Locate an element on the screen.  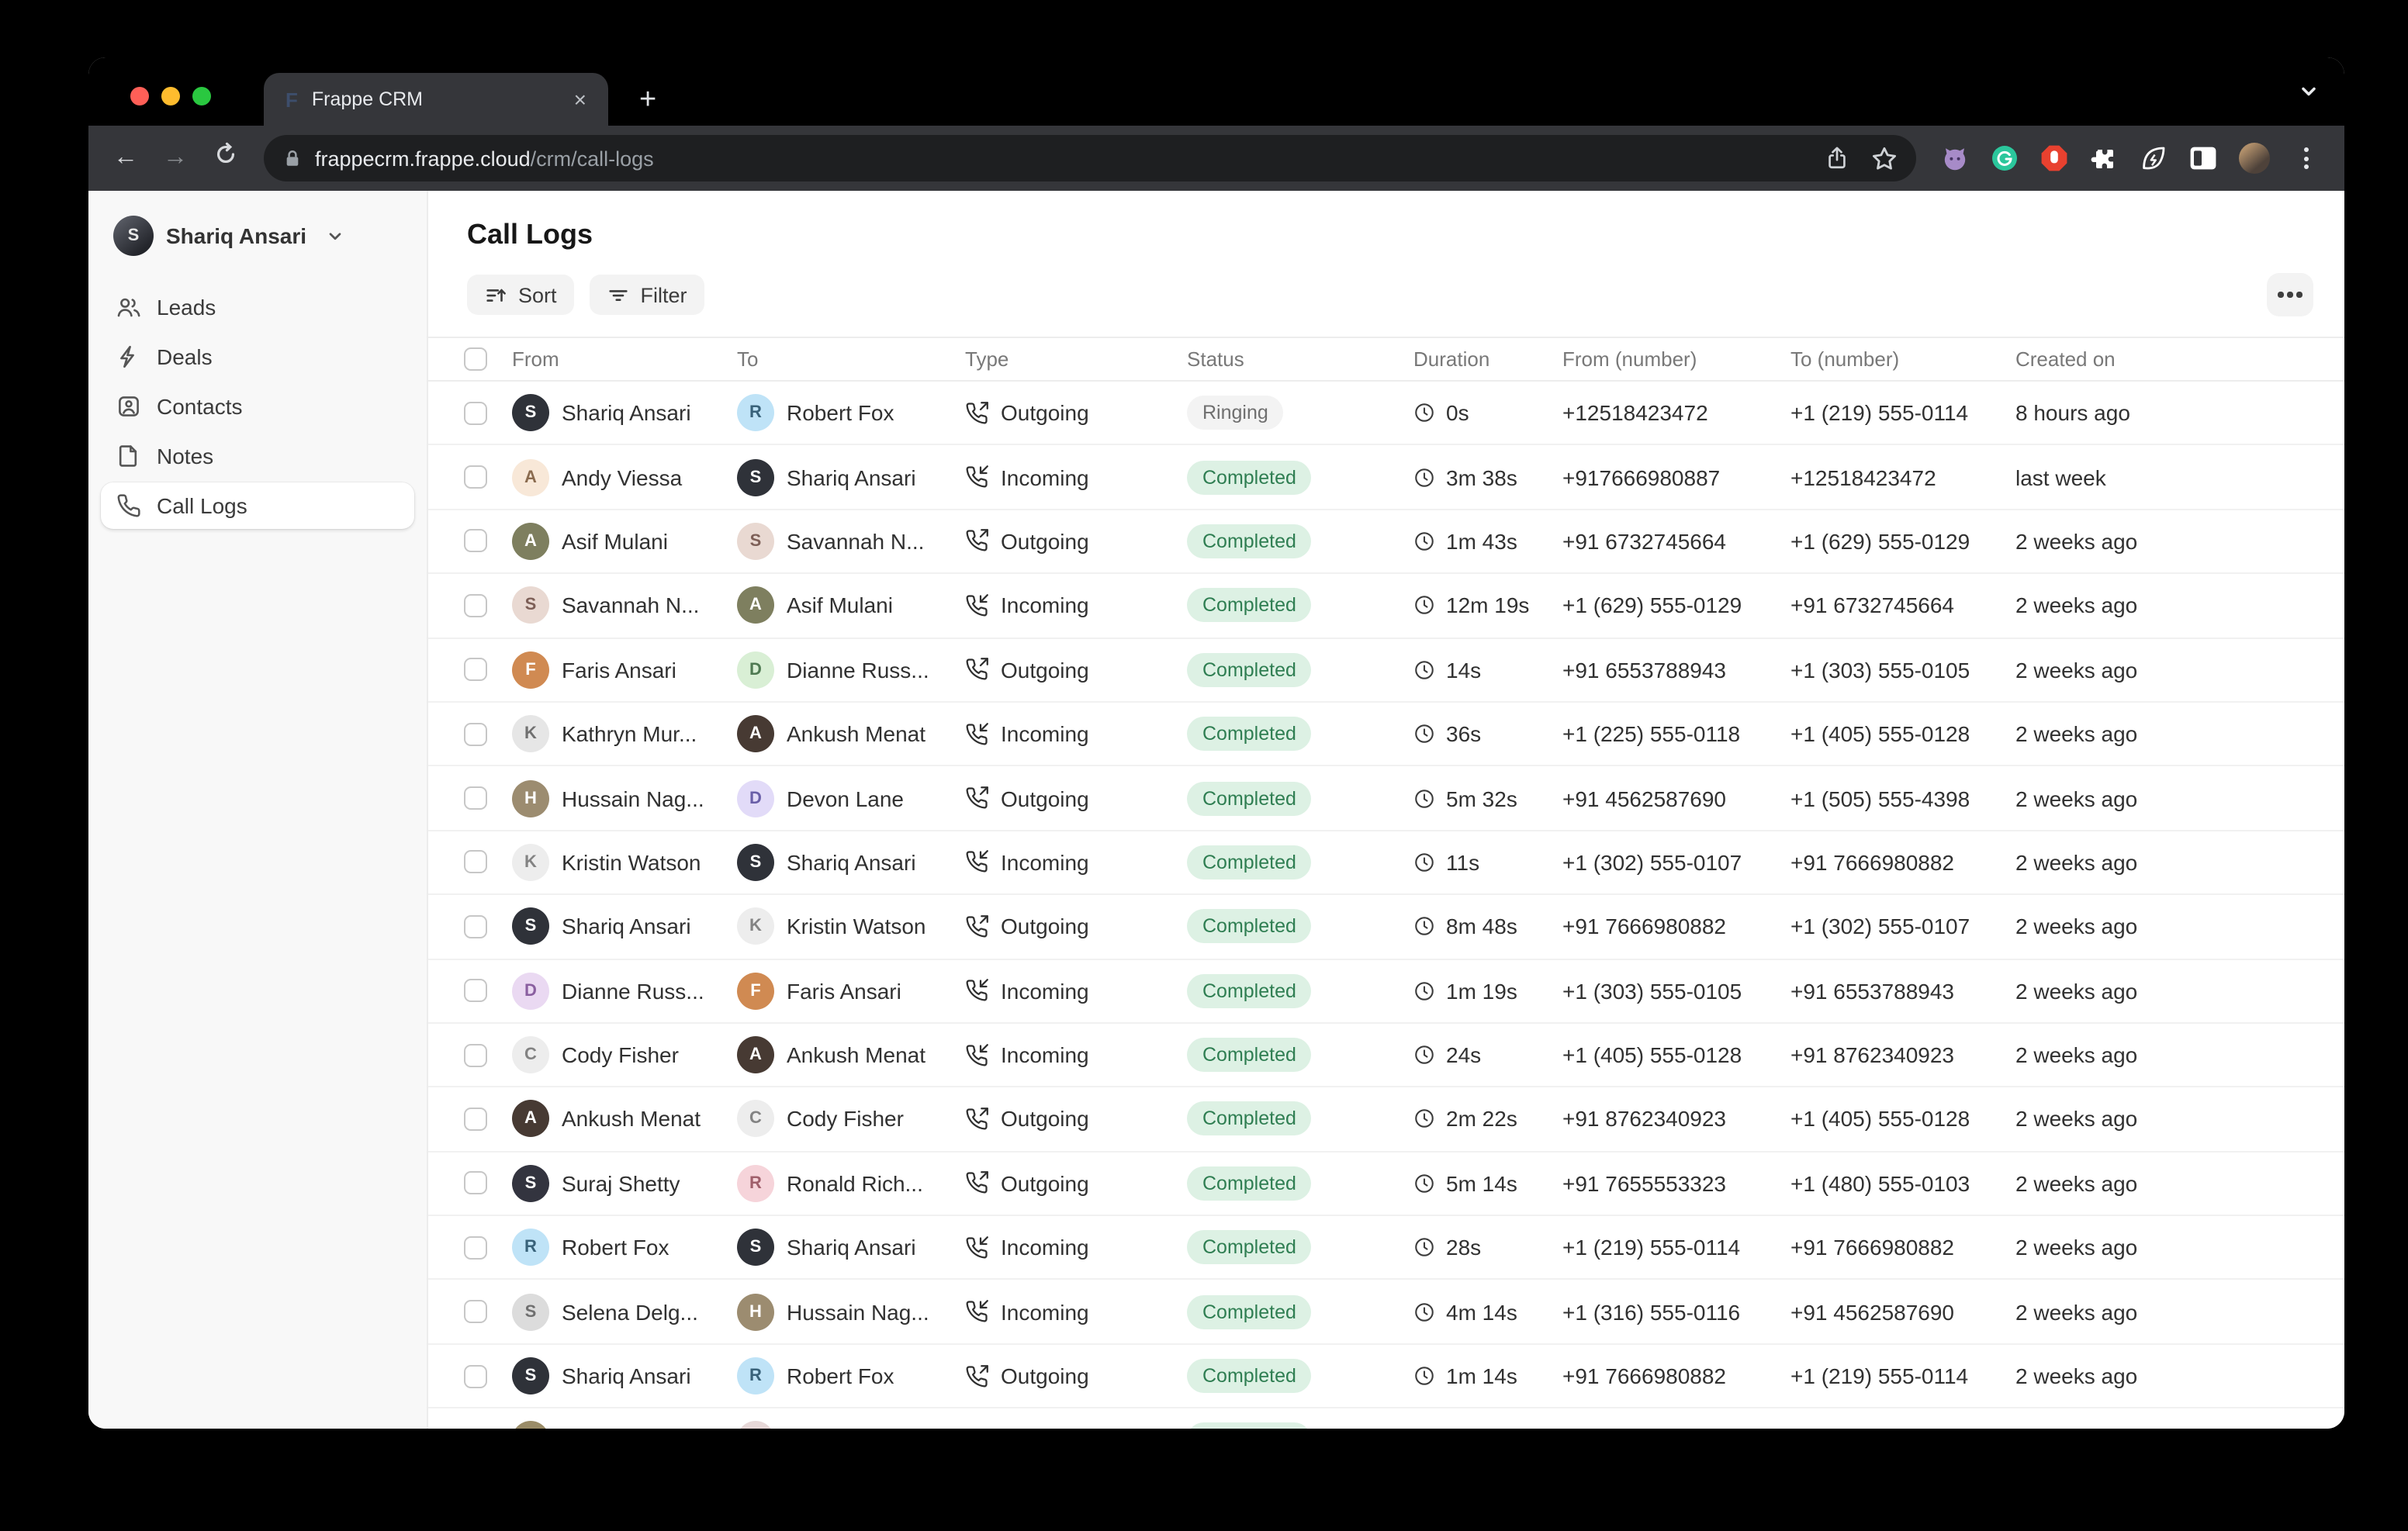
sidebar-item-notes: Notes is located at coordinates (257, 456).